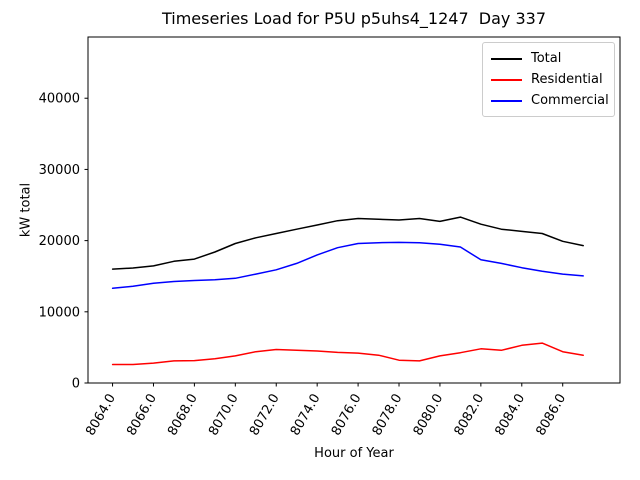 The height and width of the screenshot is (480, 640). I want to click on x-tick-label: 8068.0, so click(183, 415).